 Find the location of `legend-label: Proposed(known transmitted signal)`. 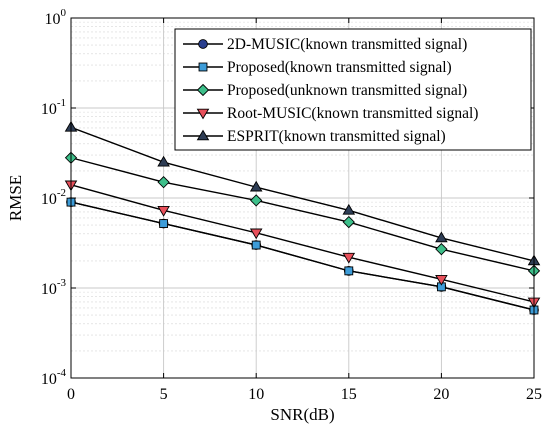

legend-label: Proposed(known transmitted signal) is located at coordinates (339, 67).